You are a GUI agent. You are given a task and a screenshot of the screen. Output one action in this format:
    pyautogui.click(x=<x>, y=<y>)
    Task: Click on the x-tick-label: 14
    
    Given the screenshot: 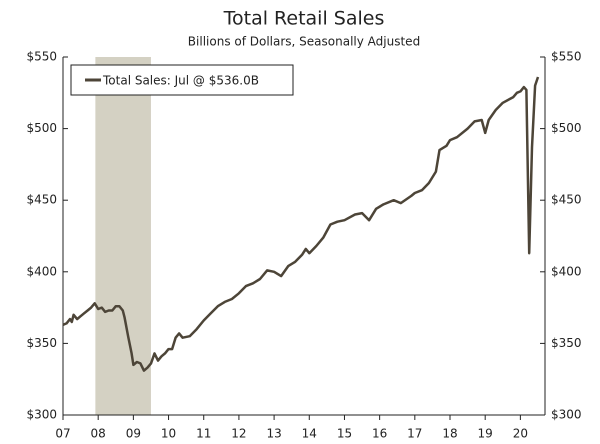 What is the action you would take?
    pyautogui.click(x=309, y=434)
    